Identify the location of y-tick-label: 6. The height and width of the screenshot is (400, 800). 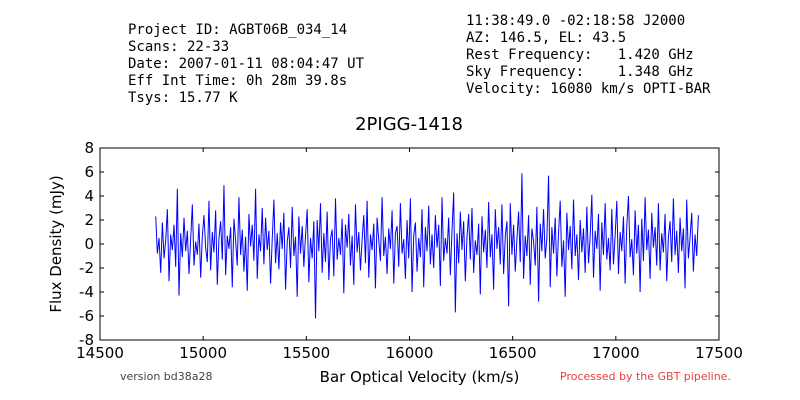
(89, 172).